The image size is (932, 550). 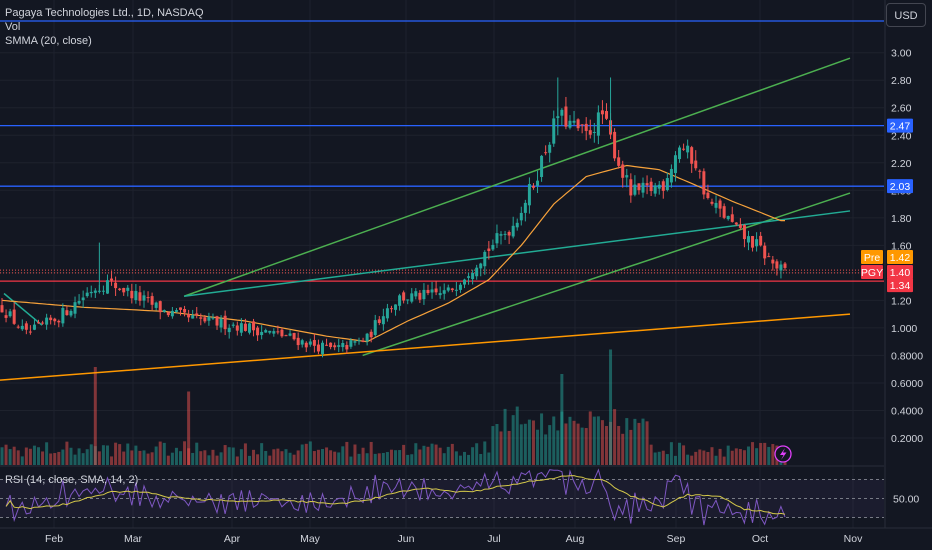 What do you see at coordinates (907, 356) in the screenshot?
I see `y-tick-label: 0.8000` at bounding box center [907, 356].